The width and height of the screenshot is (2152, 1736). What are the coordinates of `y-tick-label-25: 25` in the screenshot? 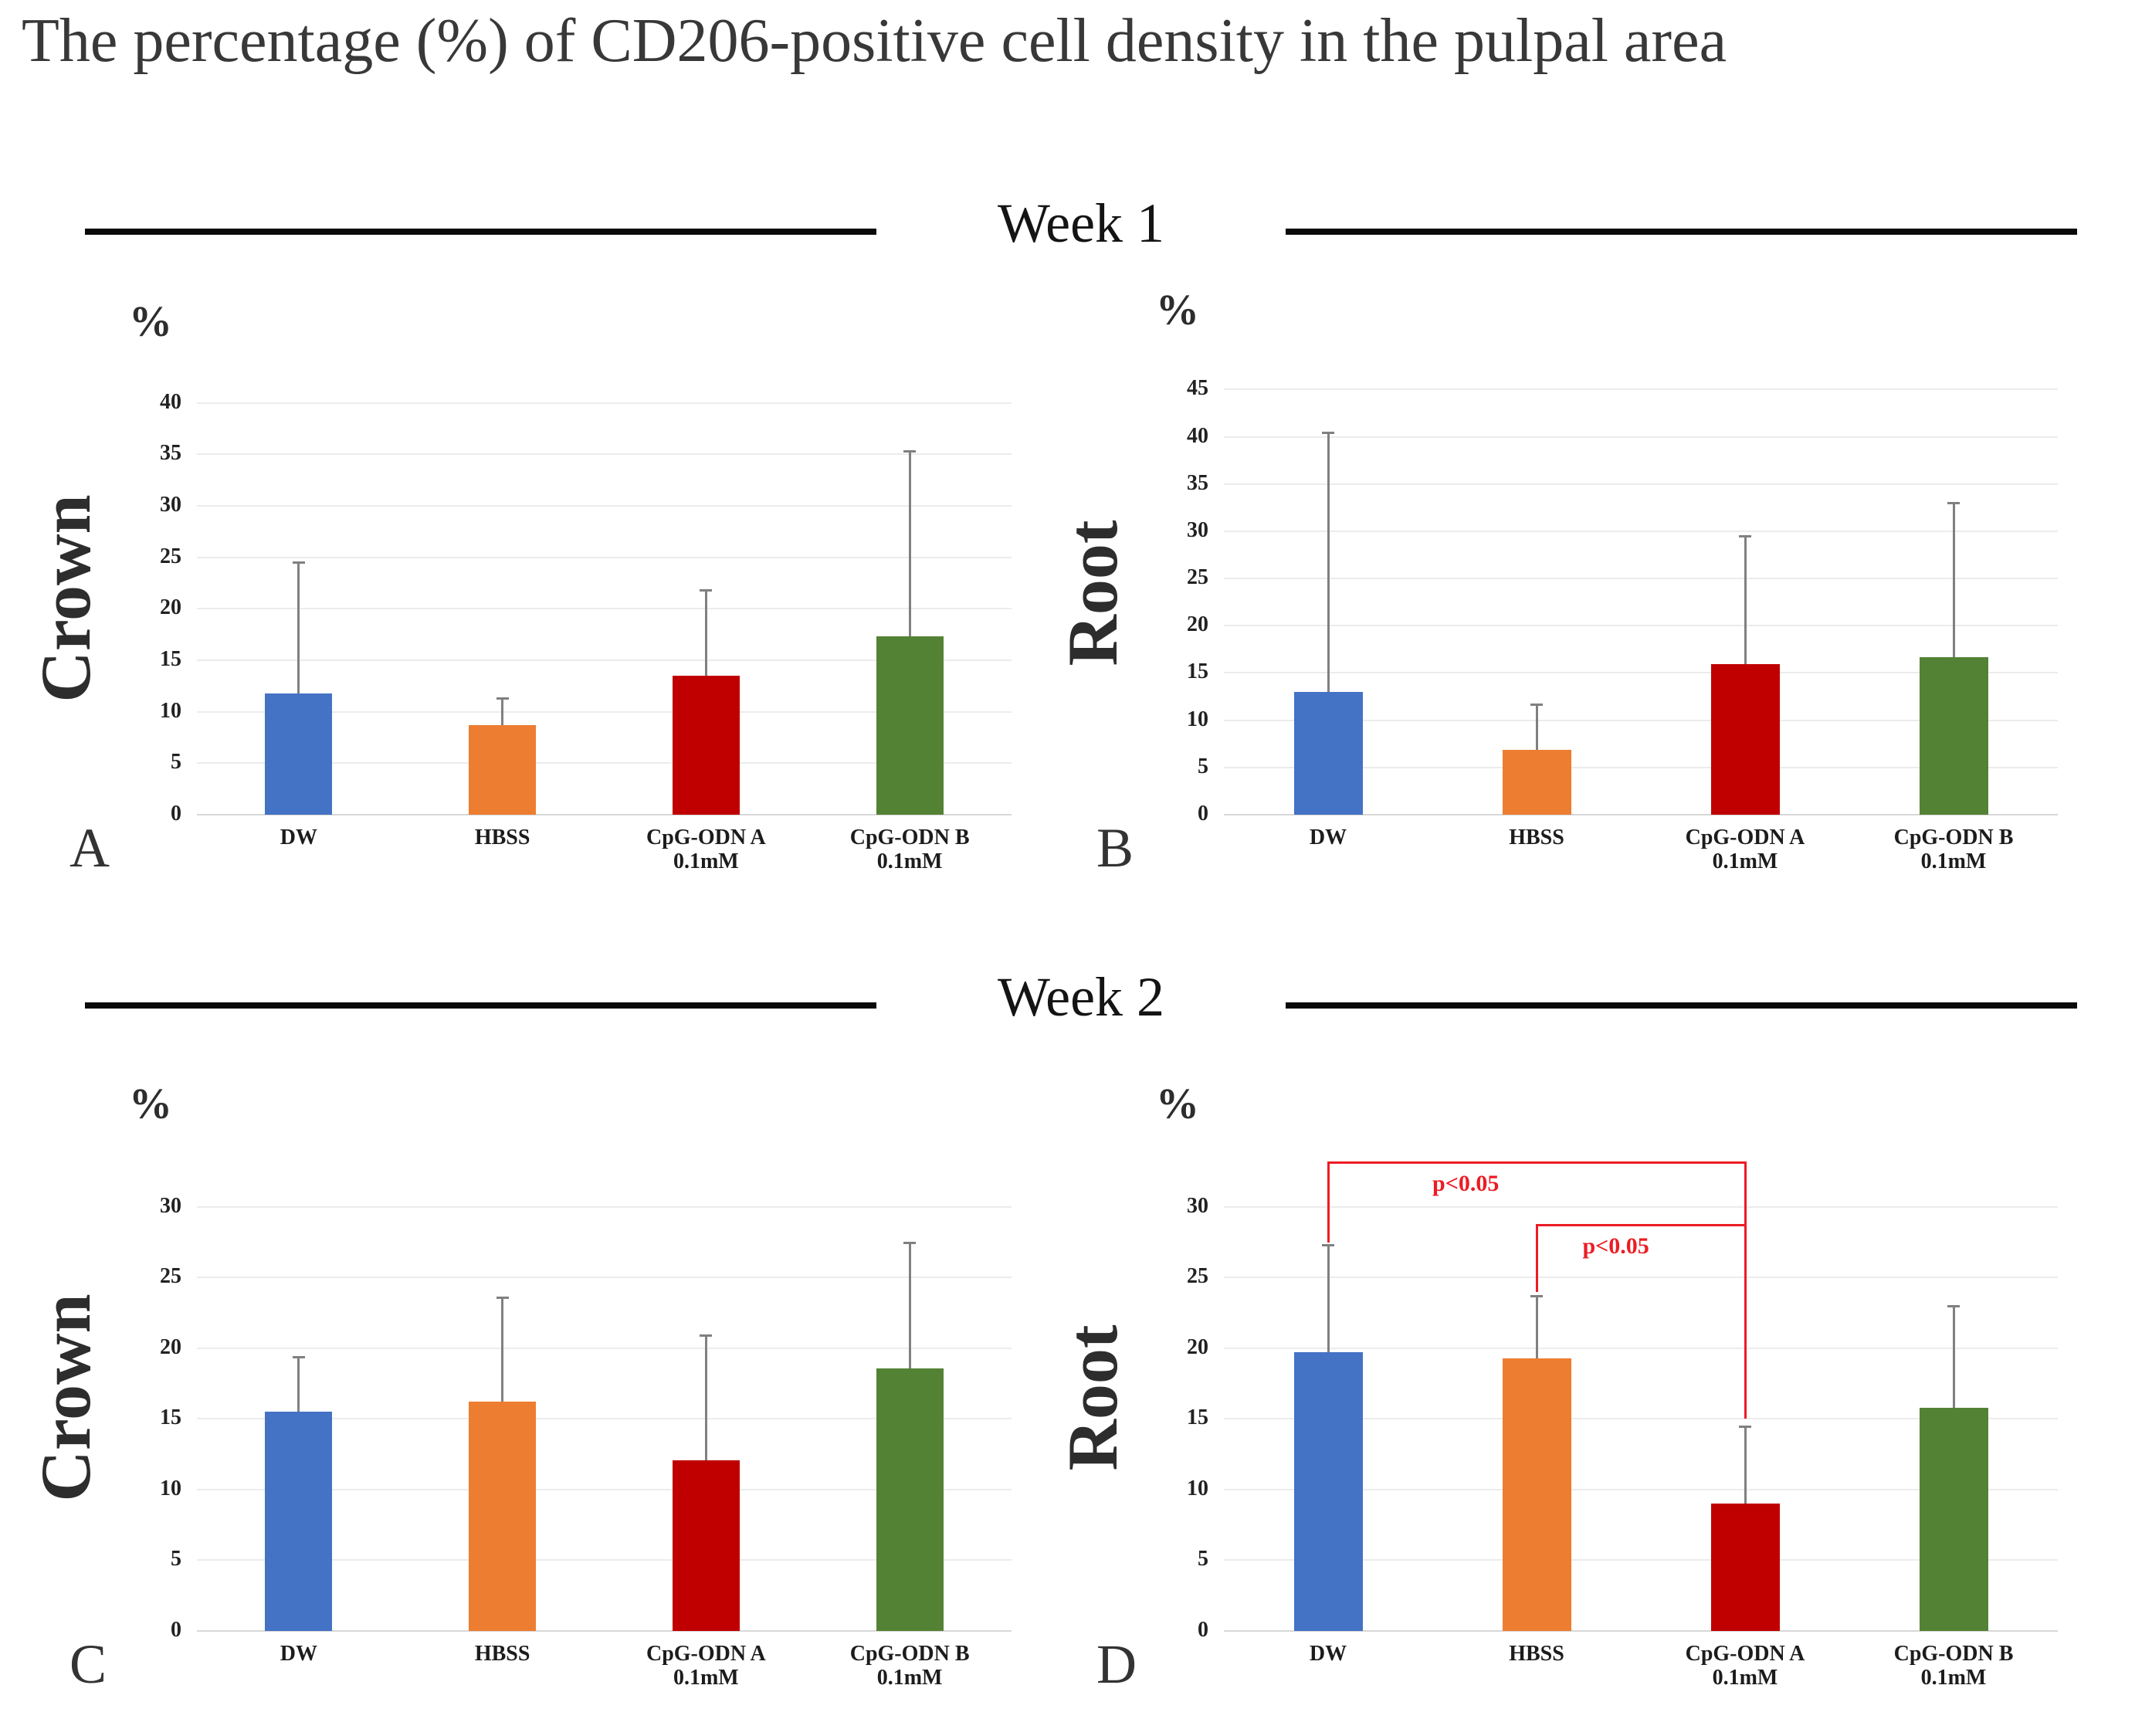 It's located at (1197, 577).